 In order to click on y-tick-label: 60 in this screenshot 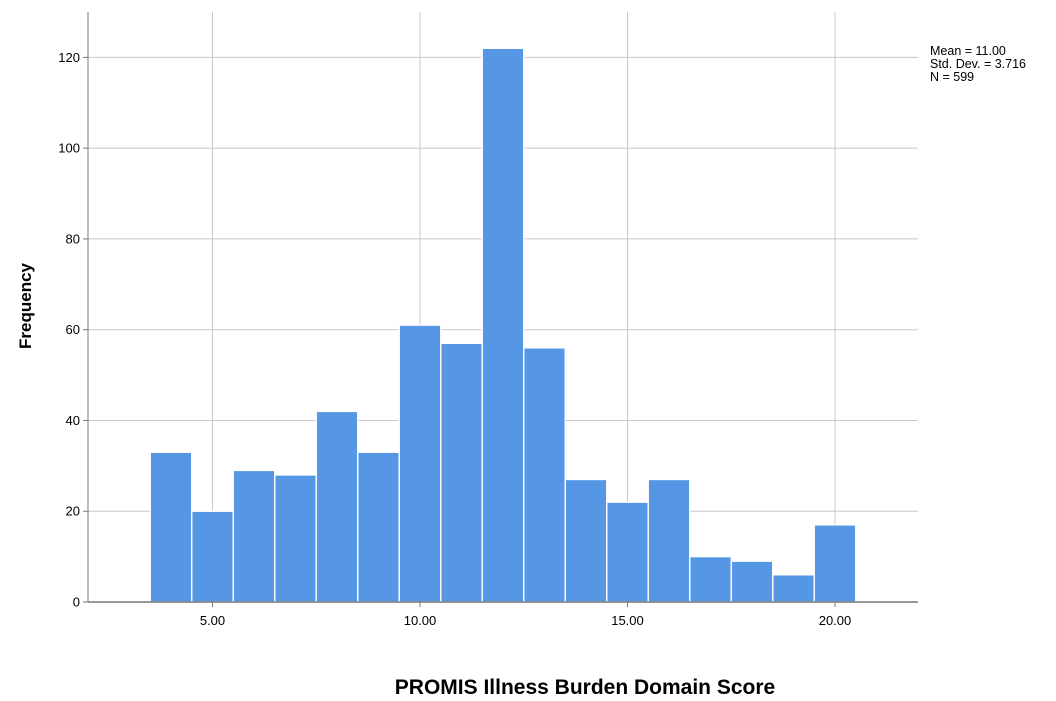, I will do `click(73, 329)`.